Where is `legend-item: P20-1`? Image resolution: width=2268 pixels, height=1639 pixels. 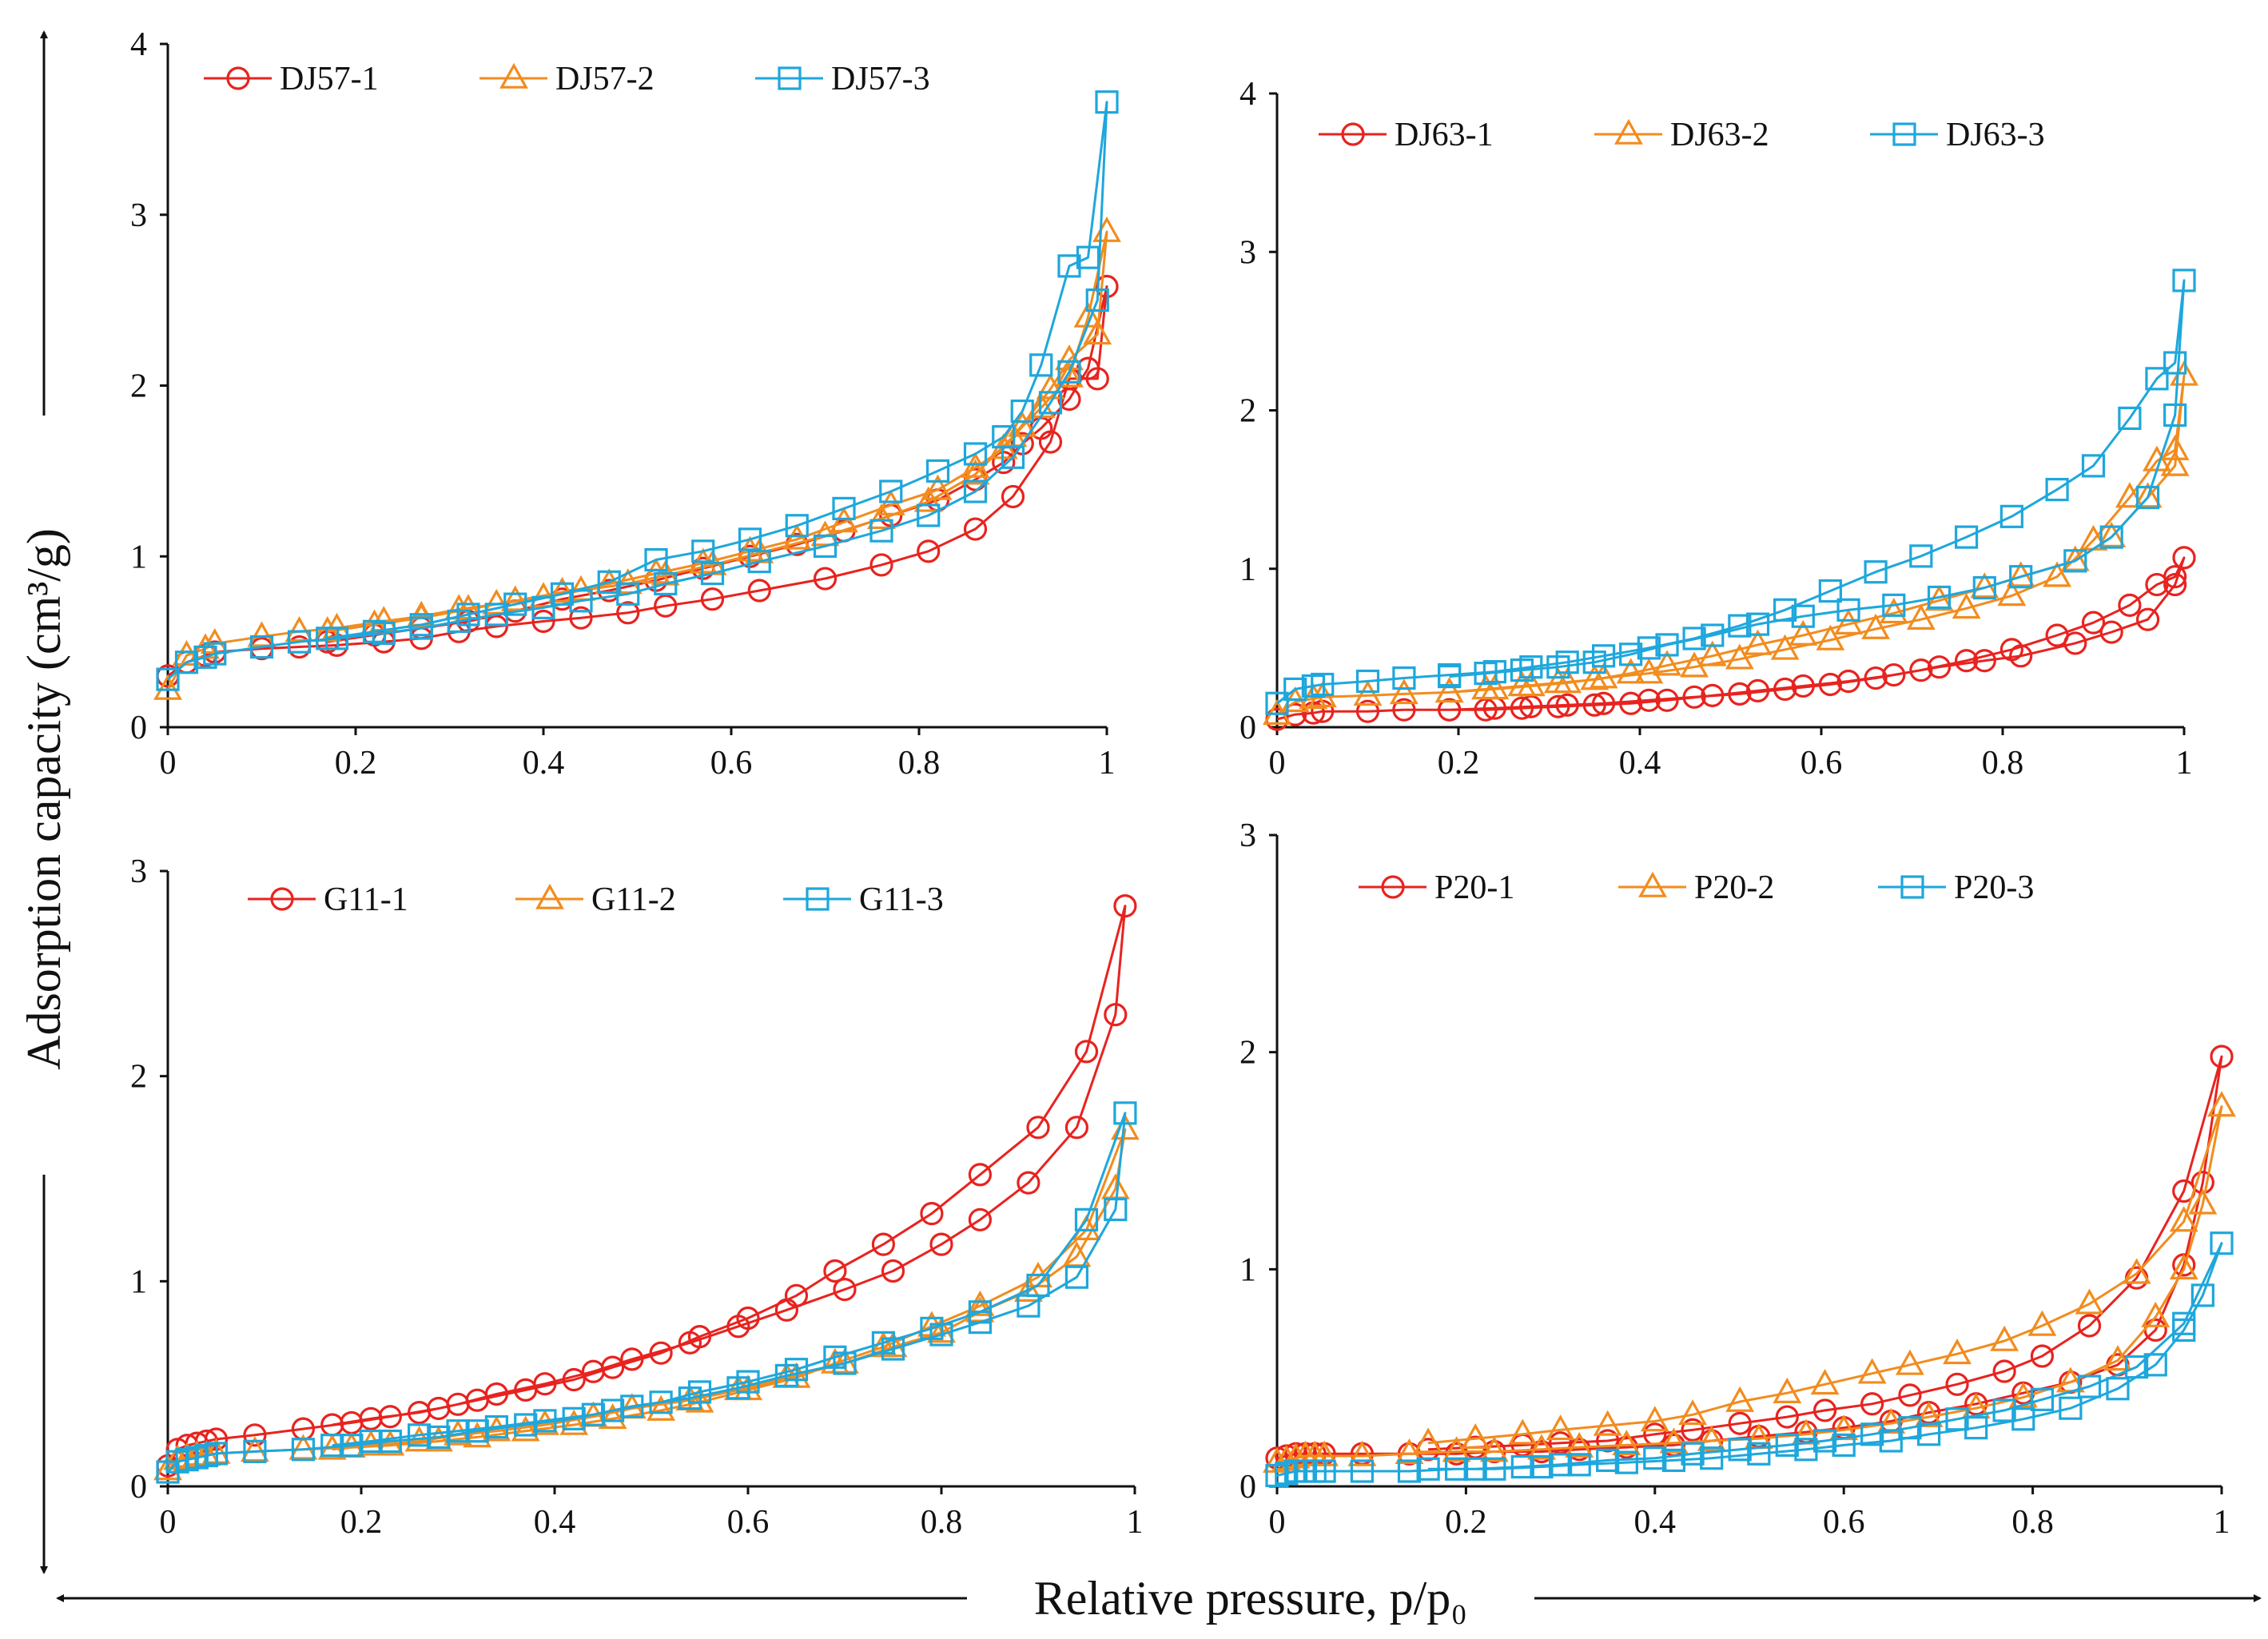 legend-item: P20-1 is located at coordinates (1436, 887).